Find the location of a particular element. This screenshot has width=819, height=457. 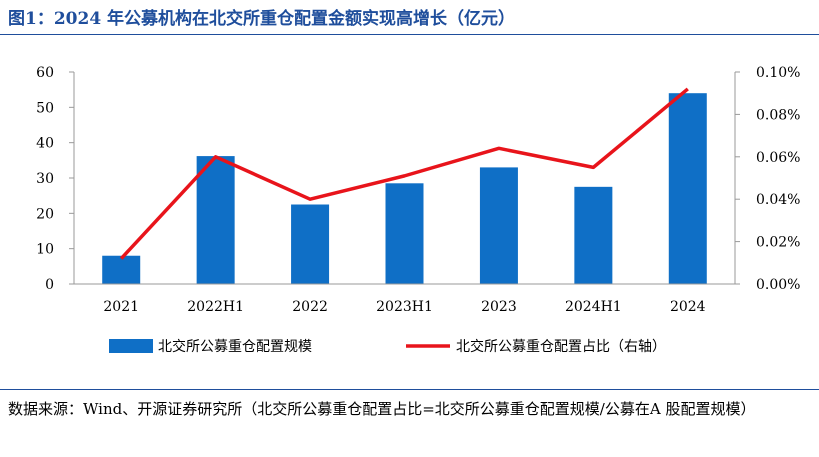

x-tick-label: 2024H1 is located at coordinates (593, 307).